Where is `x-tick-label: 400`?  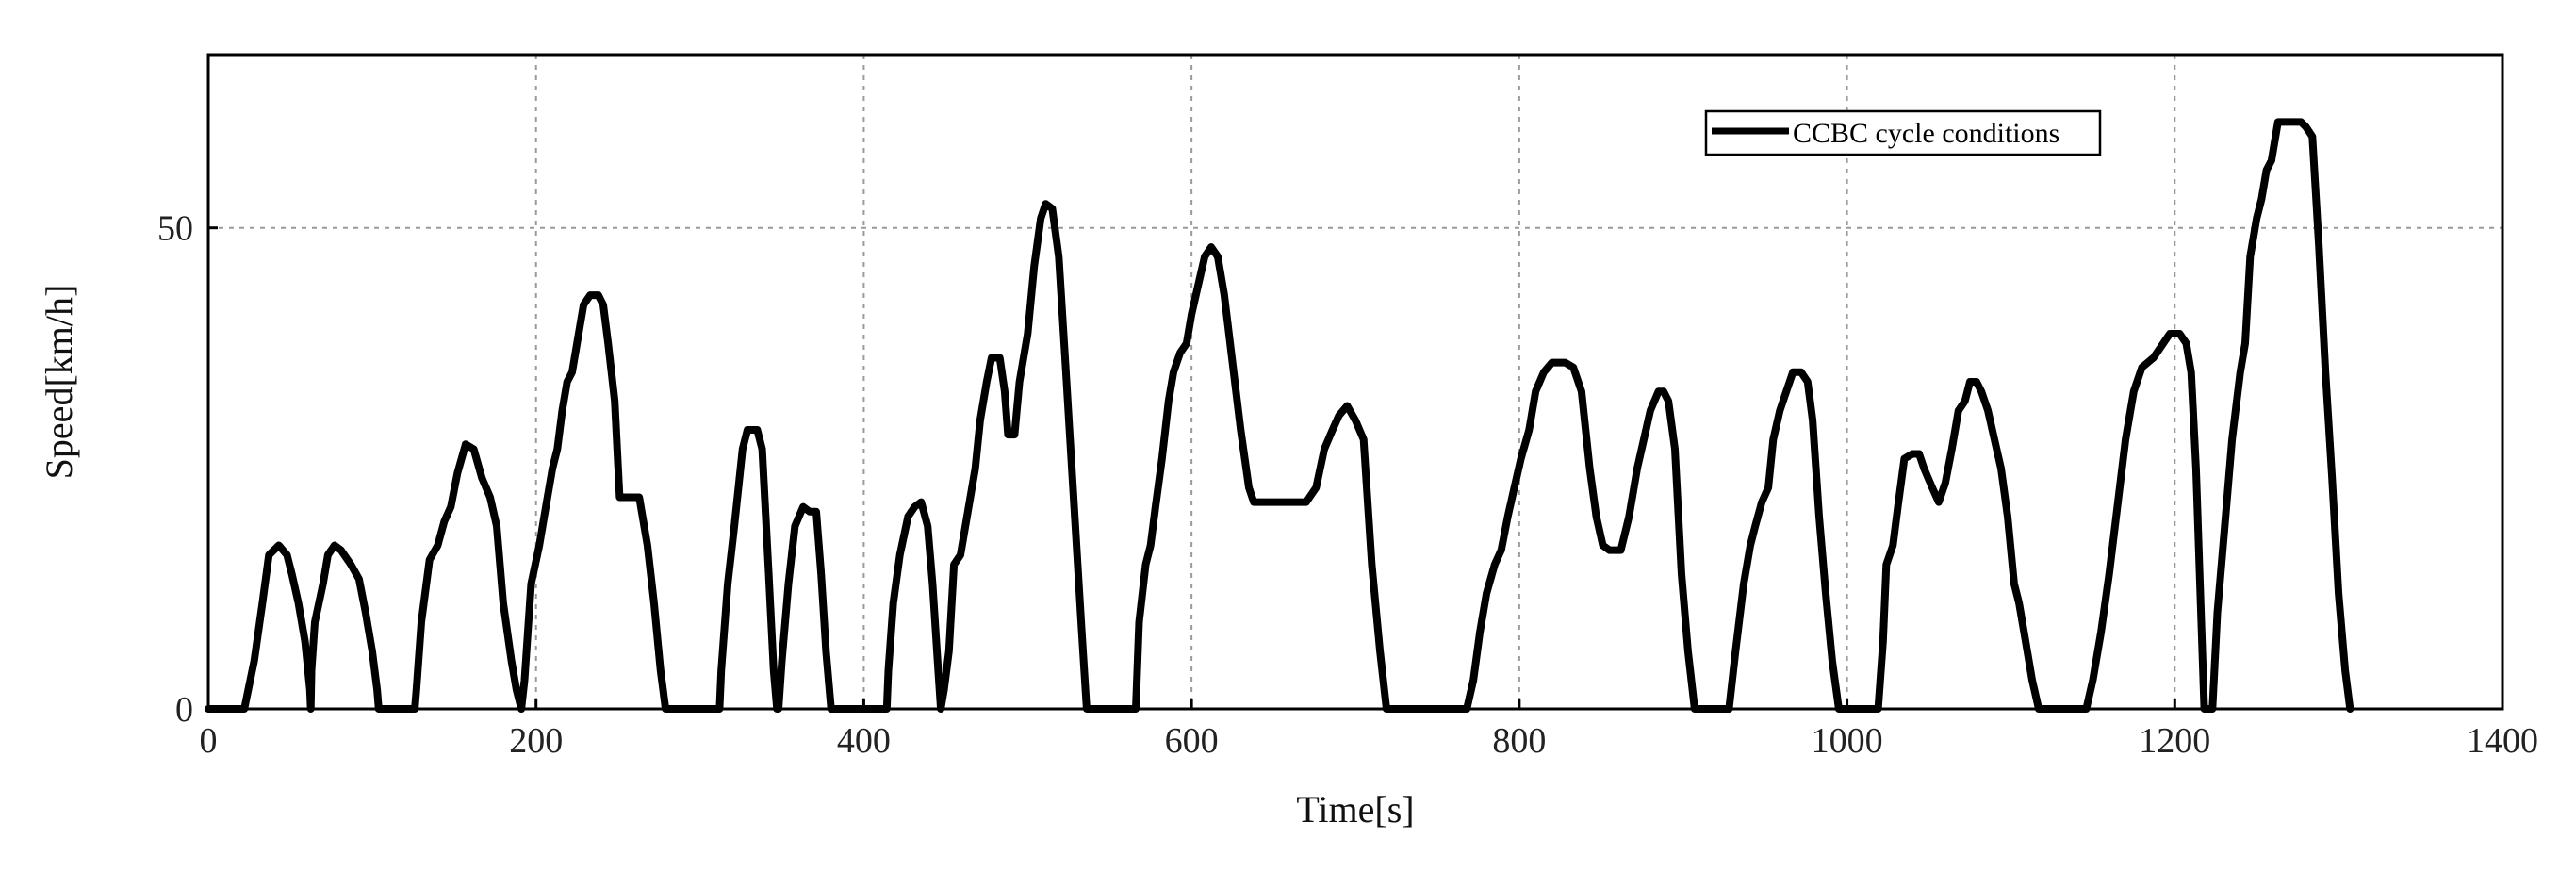 x-tick-label: 400 is located at coordinates (864, 741).